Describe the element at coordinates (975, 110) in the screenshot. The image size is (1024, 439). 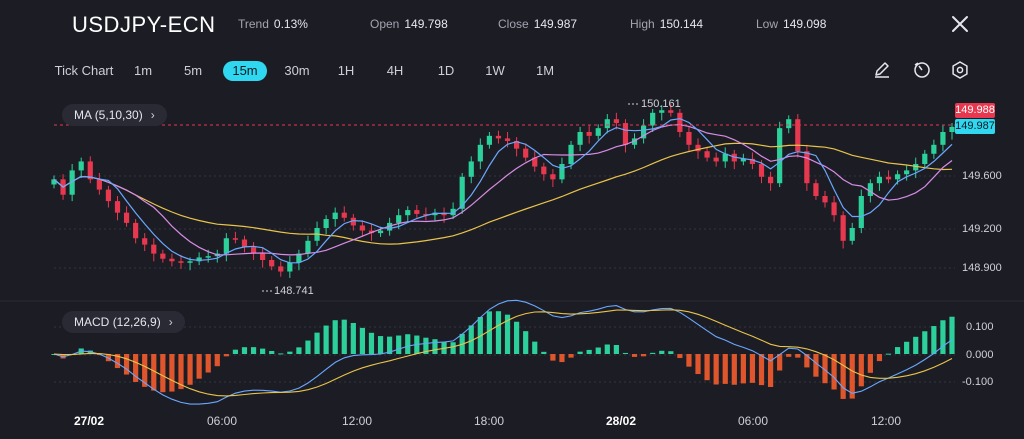
I see `last-price-tag-red: 149.988` at that location.